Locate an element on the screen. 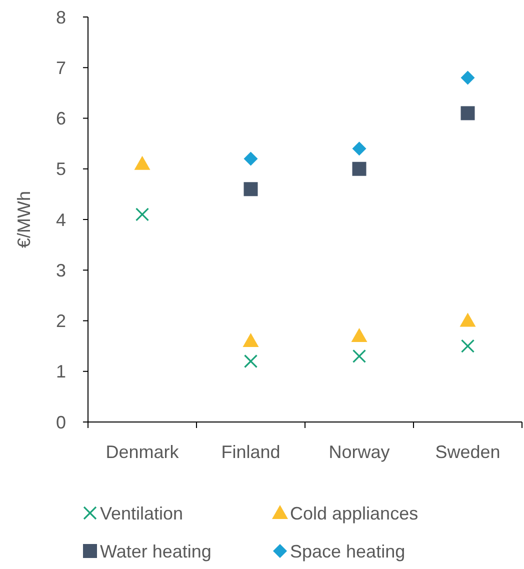 The height and width of the screenshot is (569, 524). legend-label: Cold appliances is located at coordinates (354, 513).